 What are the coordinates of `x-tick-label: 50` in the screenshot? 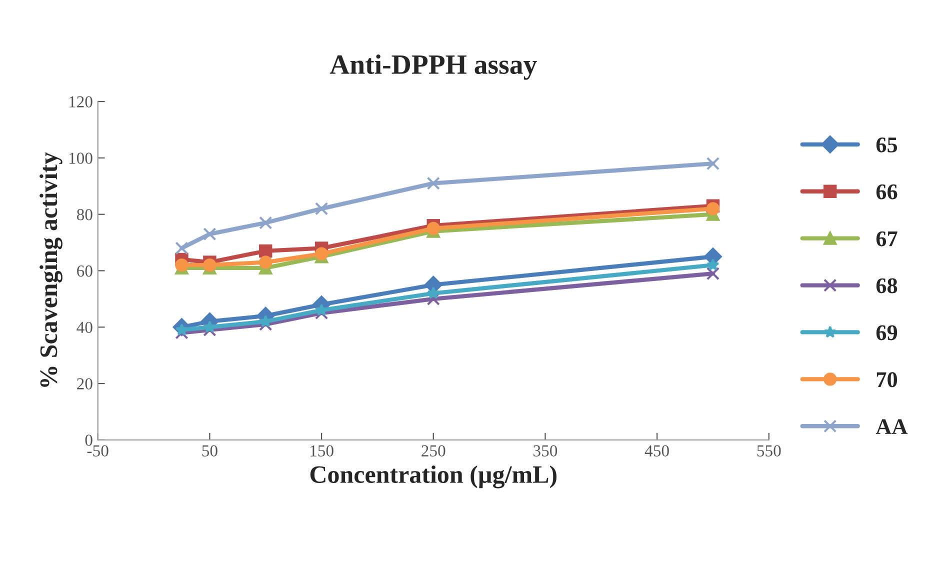 It's located at (210, 451).